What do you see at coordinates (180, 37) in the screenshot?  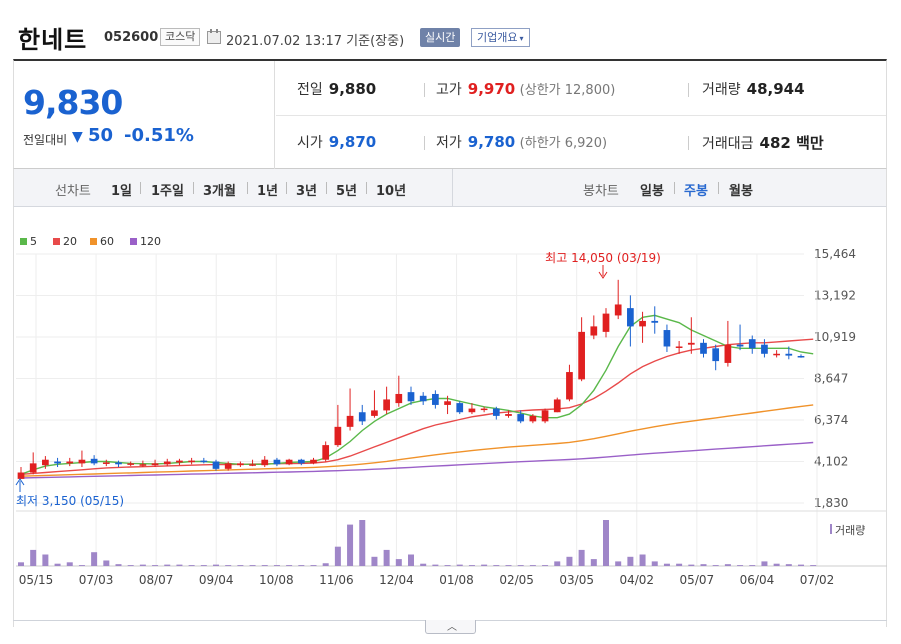 I see `market-badge: 코스닥` at bounding box center [180, 37].